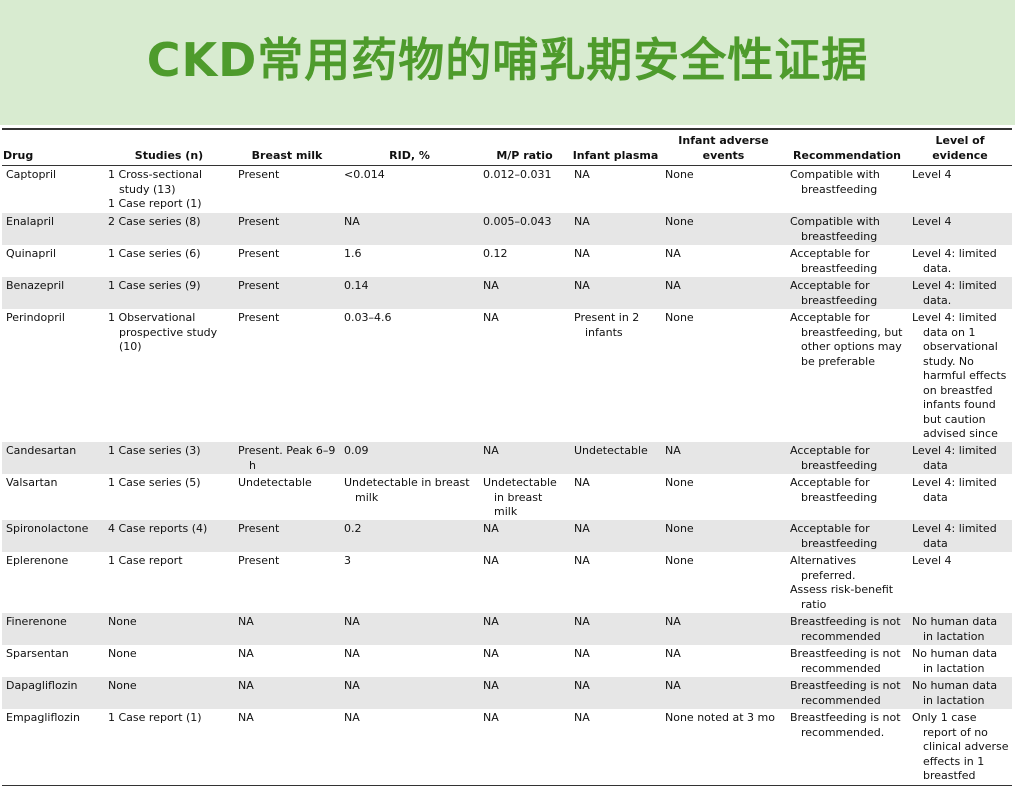 The width and height of the screenshot is (1015, 791). Describe the element at coordinates (410, 318) in the screenshot. I see `cell-content: 0.03–4.6` at that location.